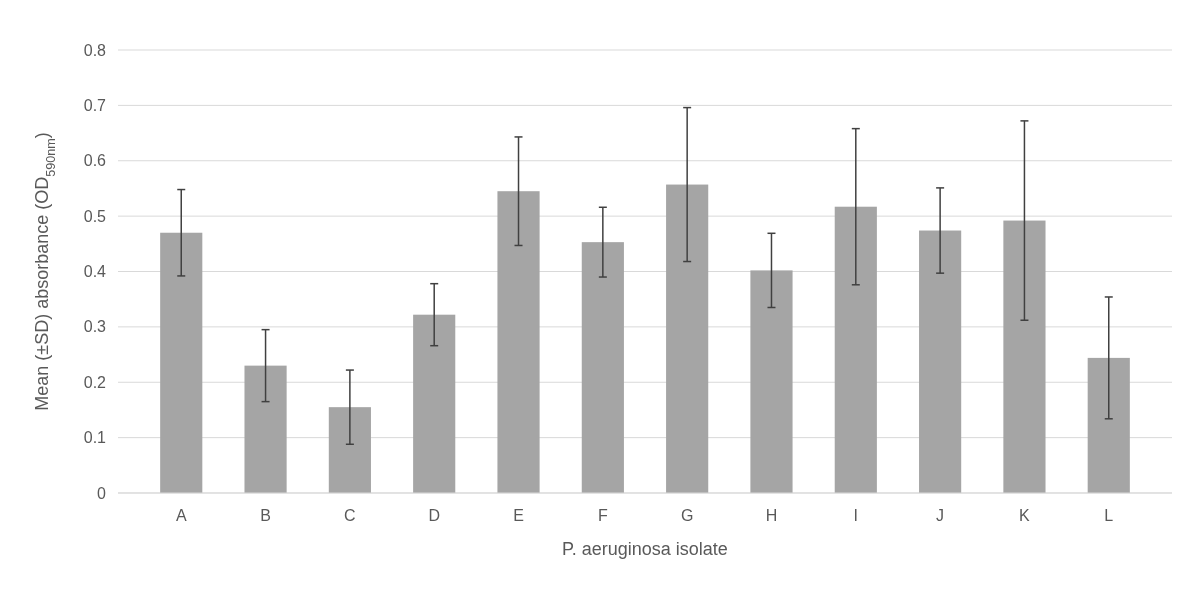 The width and height of the screenshot is (1200, 596). I want to click on x-tick-label: E, so click(518, 515).